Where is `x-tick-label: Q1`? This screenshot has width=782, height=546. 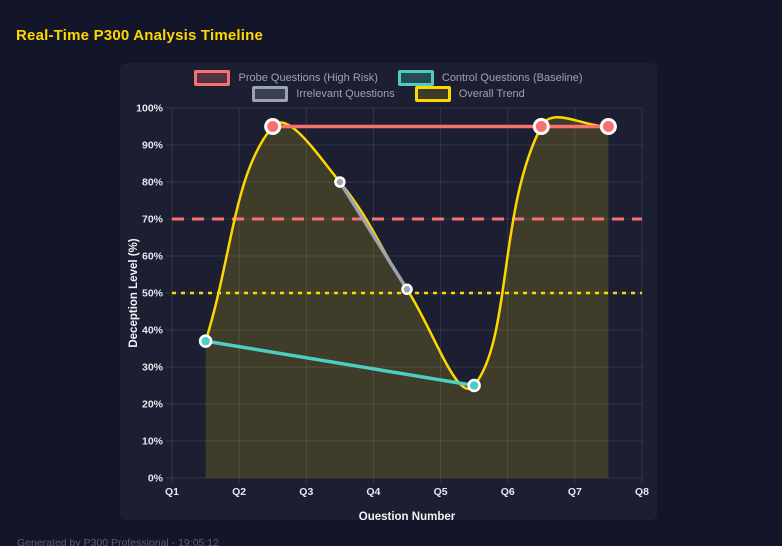 x-tick-label: Q1 is located at coordinates (172, 492).